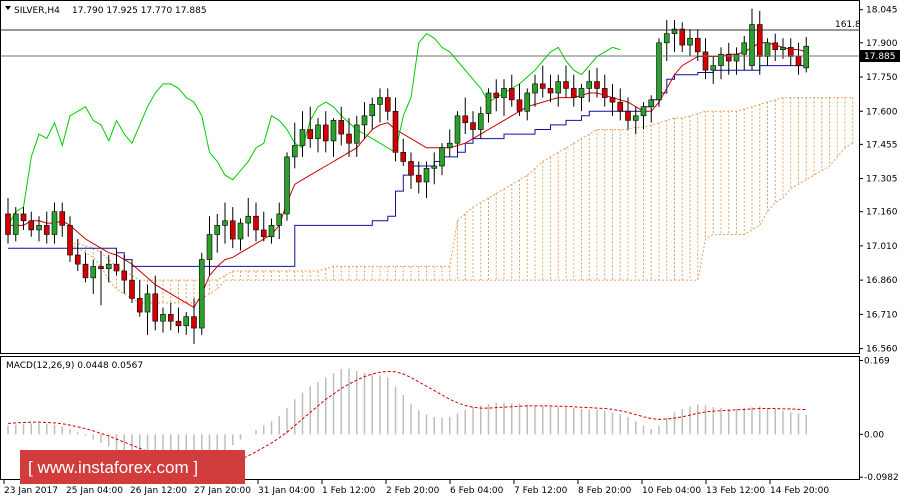 The width and height of the screenshot is (900, 500). What do you see at coordinates (139, 11) in the screenshot?
I see `ohlc-label: 17.790 17.925 17.770 17.885` at bounding box center [139, 11].